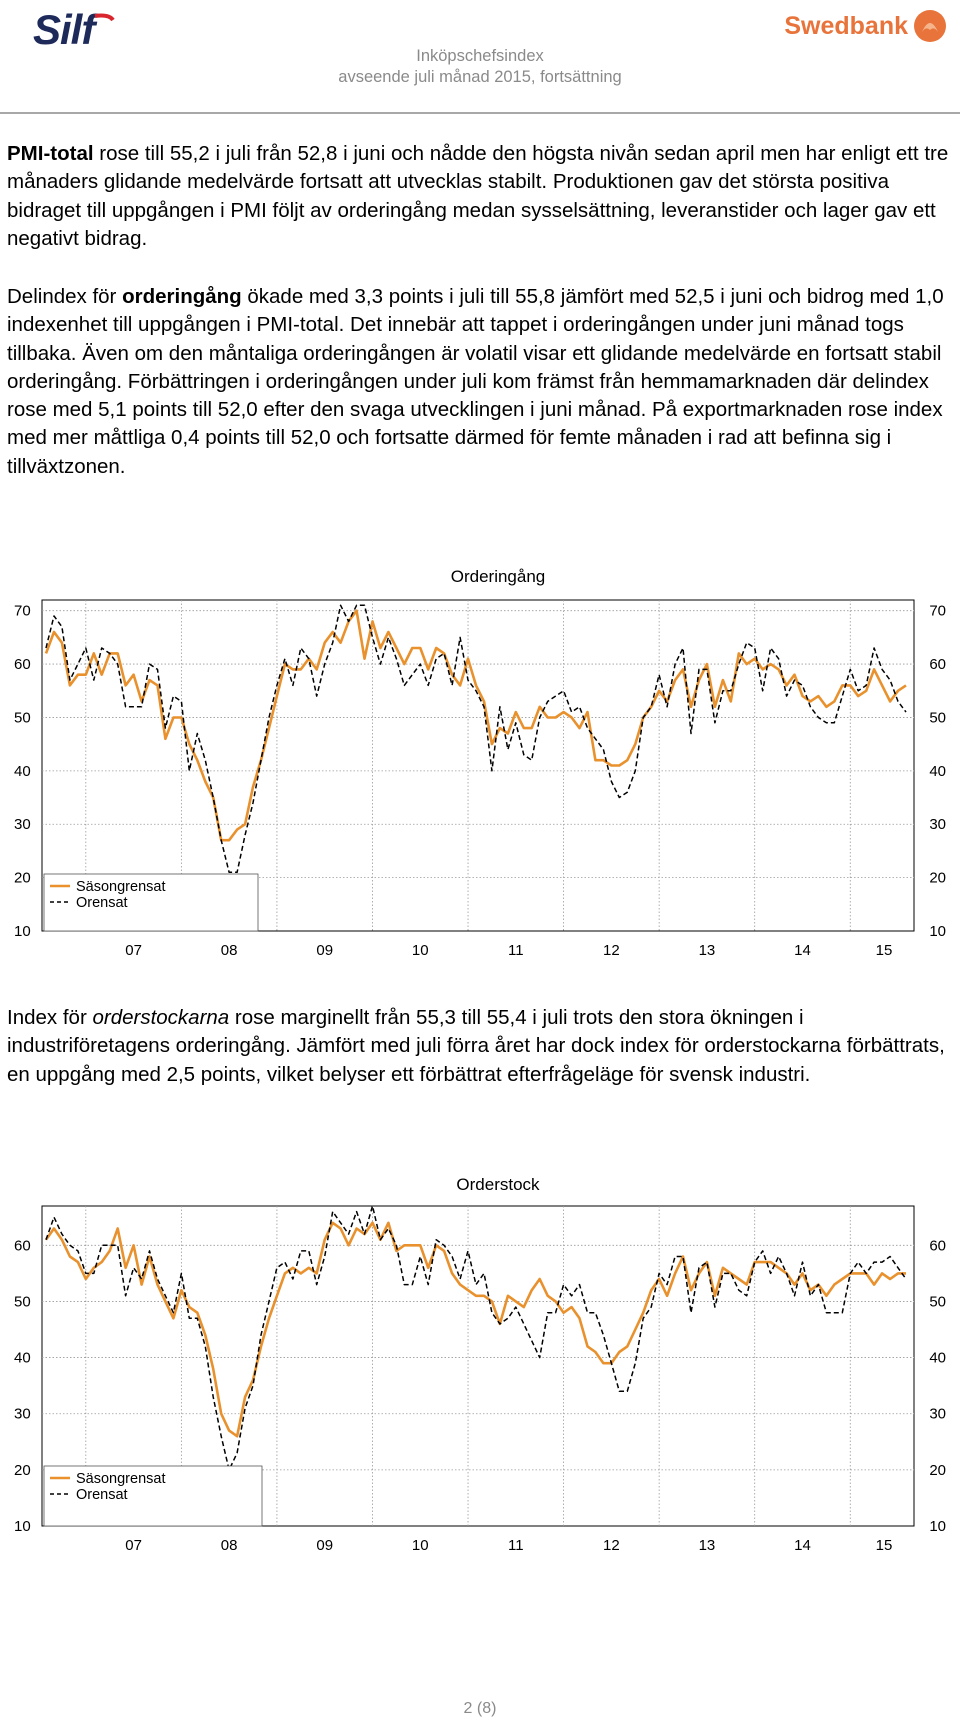  What do you see at coordinates (498, 576) in the screenshot?
I see `chart-title: Orderingång` at bounding box center [498, 576].